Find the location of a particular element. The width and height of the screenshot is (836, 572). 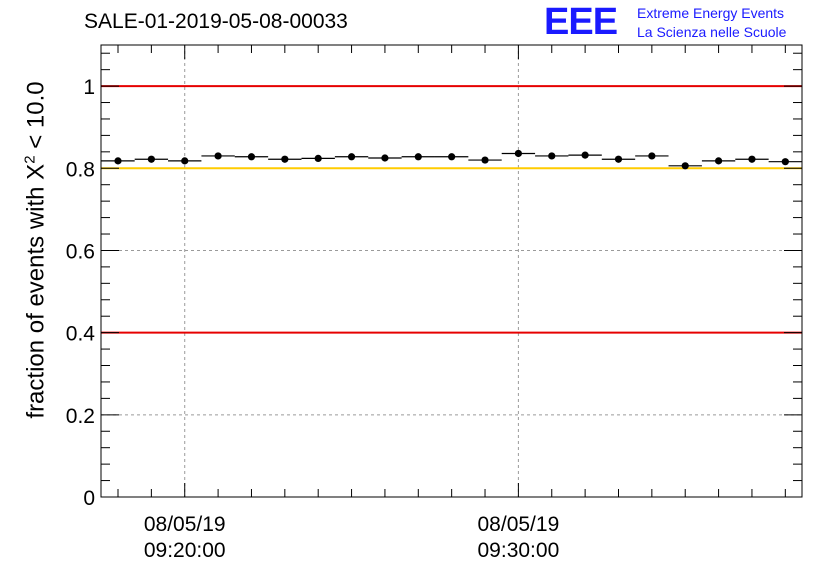

x-tick-label-time: 09:20:00 is located at coordinates (185, 550).